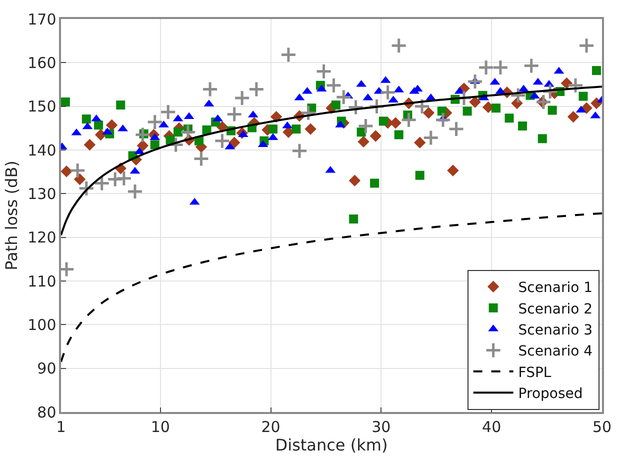  I want to click on legend-label: Scenario 1, so click(555, 288).